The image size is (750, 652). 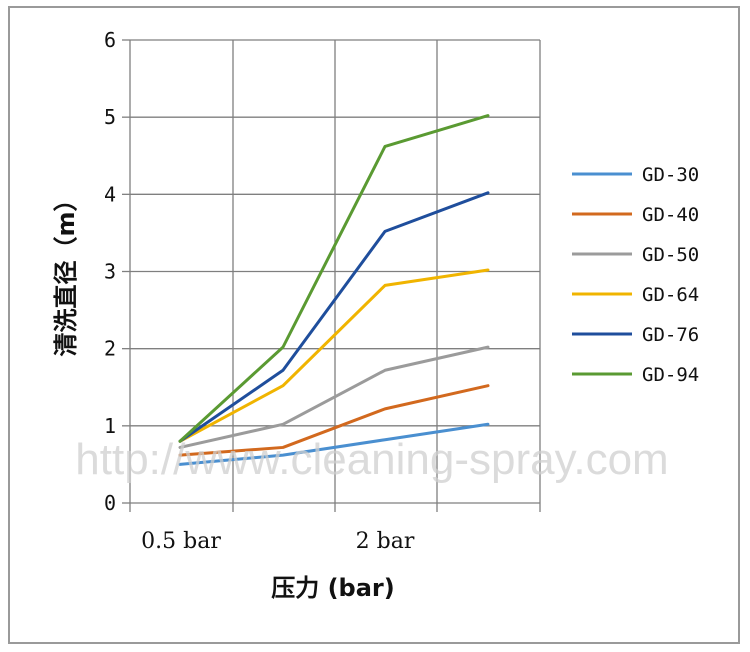 I want to click on legend-label: GD-40, so click(x=670, y=215).